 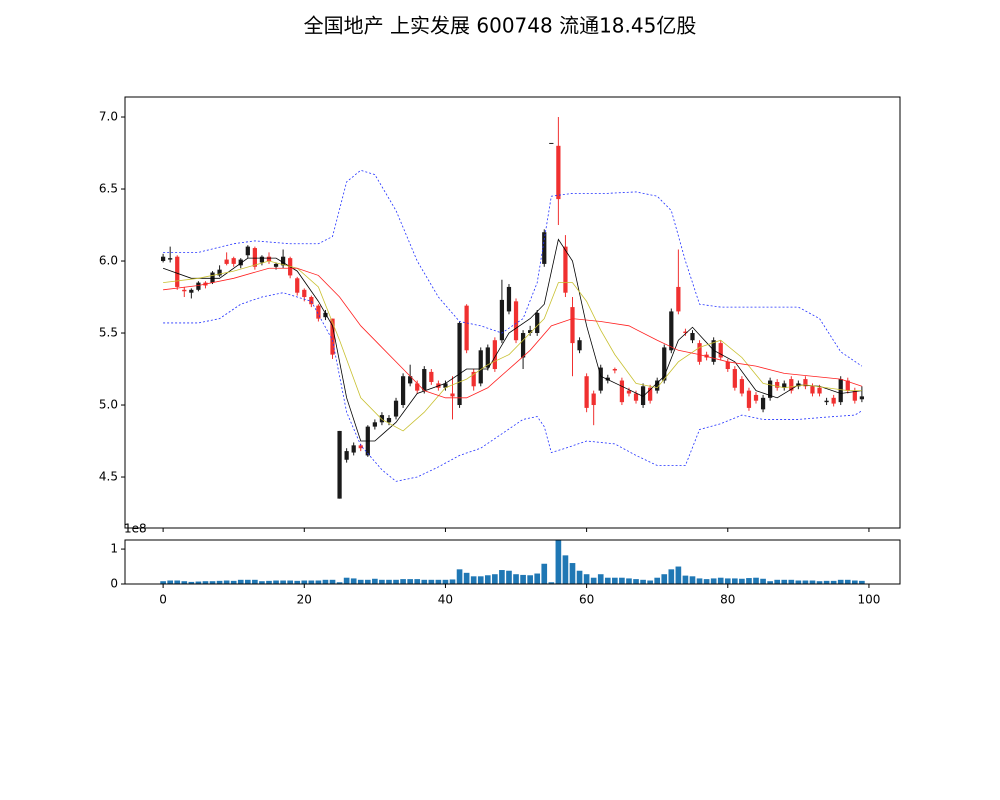 I want to click on chart-title: 全国地产 上实发展 600748 流通18.45亿股, so click(x=500, y=26).